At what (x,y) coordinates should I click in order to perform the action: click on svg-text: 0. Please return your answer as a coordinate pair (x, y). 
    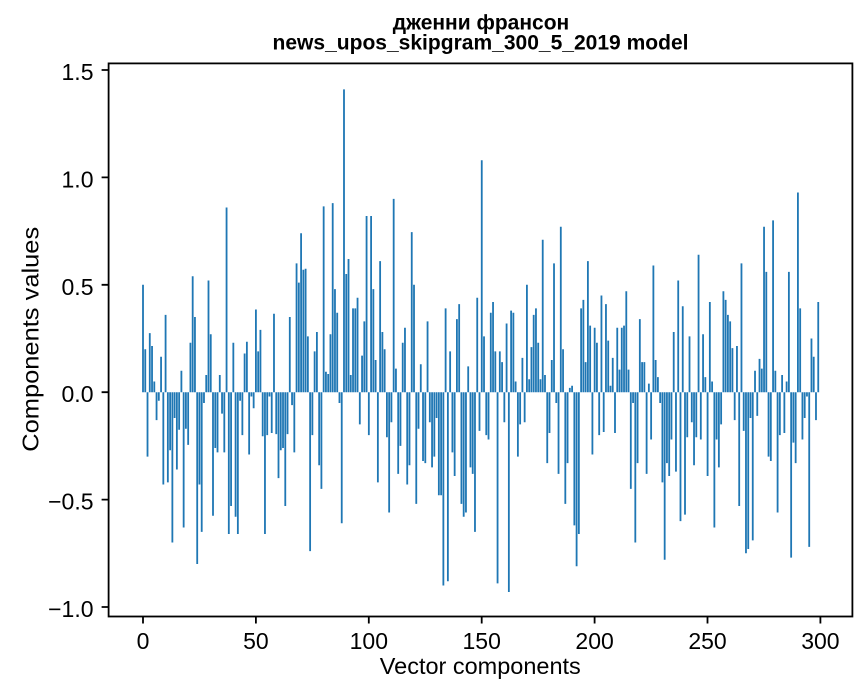
    Looking at the image, I should click on (143, 641).